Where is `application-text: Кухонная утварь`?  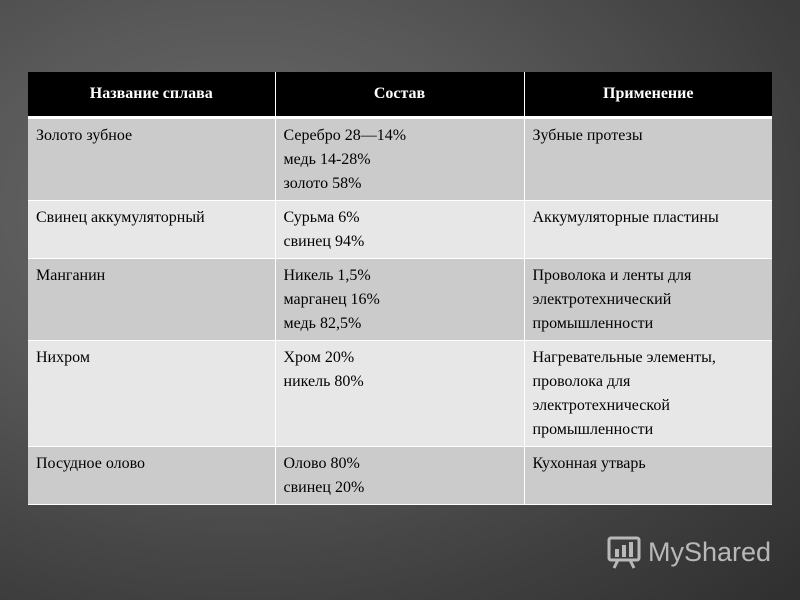 application-text: Кухонная утварь is located at coordinates (589, 463).